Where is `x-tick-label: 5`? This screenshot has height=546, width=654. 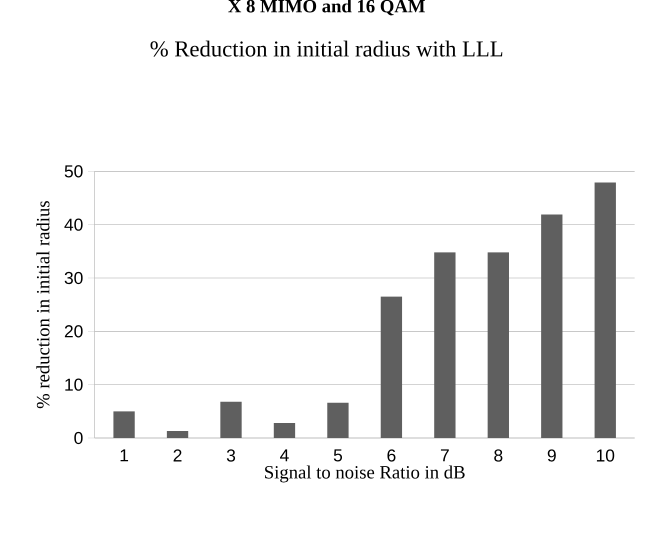 x-tick-label: 5 is located at coordinates (338, 455).